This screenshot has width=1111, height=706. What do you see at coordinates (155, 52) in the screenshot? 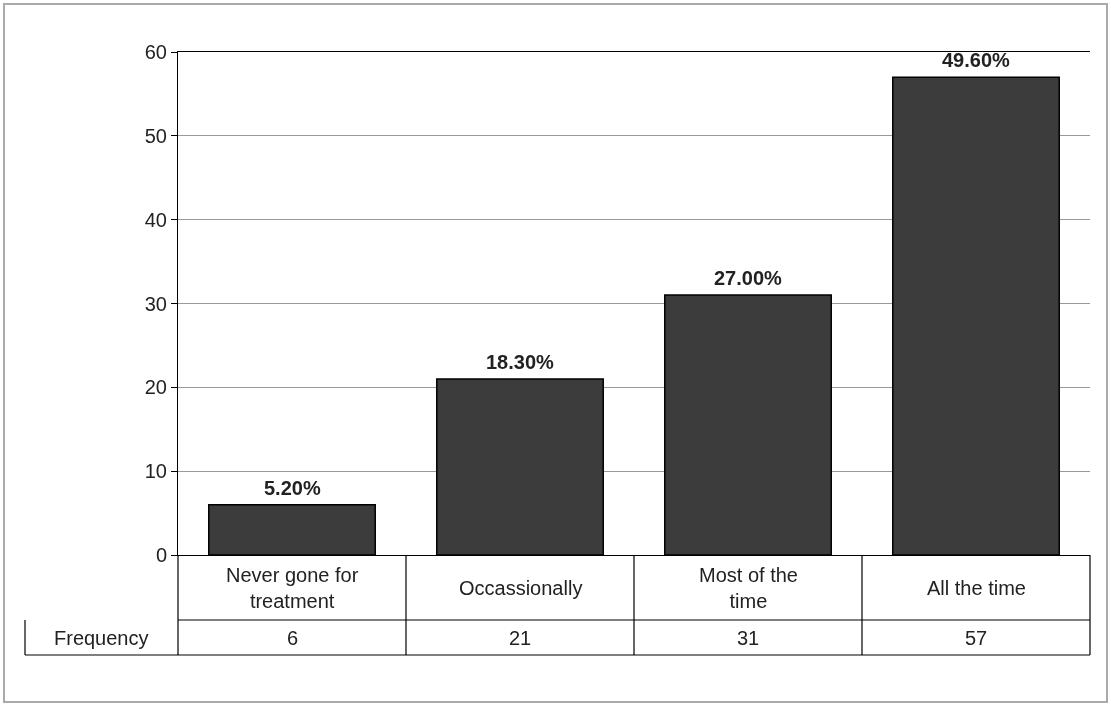
I see `y-tick-label: 60` at bounding box center [155, 52].